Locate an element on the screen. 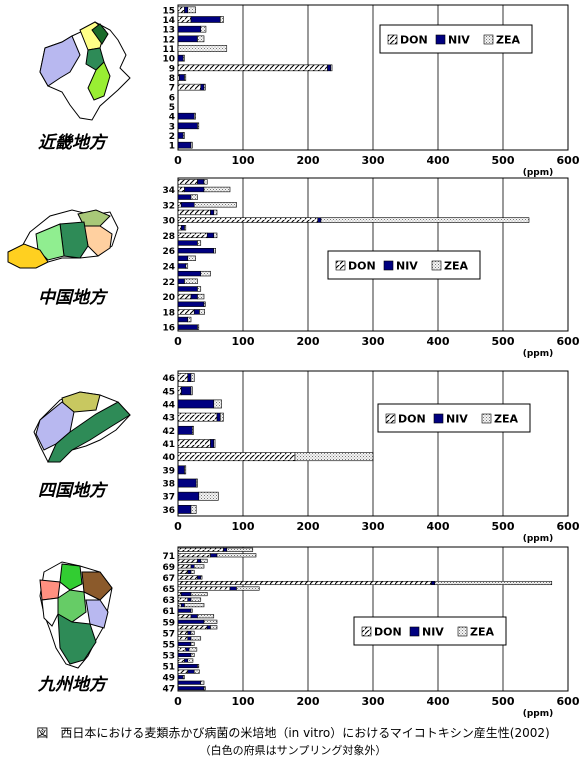 The image size is (586, 761). legend-swatch-don is located at coordinates (340, 265).